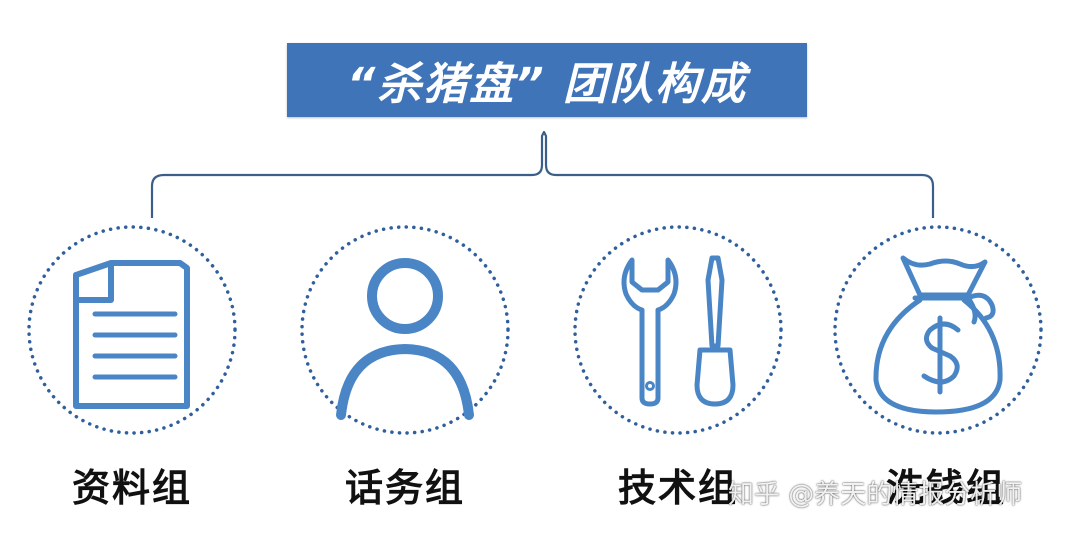 This screenshot has width=1080, height=544. I want to click on tools-icon, so click(678, 331).